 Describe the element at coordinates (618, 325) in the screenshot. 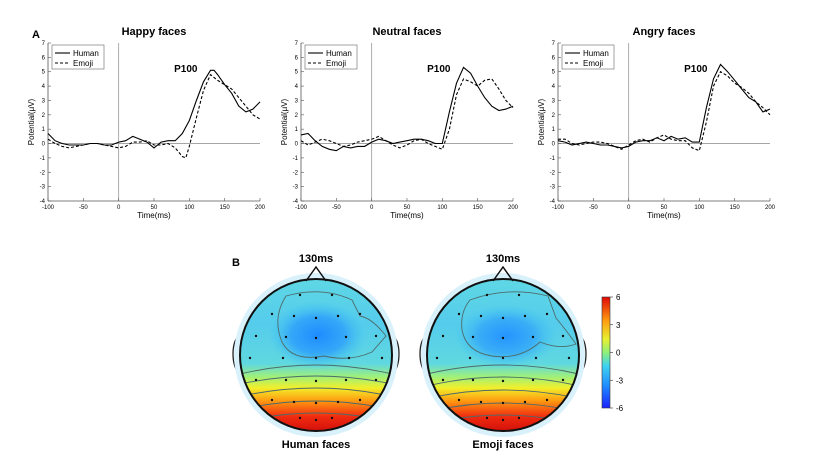

I see `colorbar-tick-label: 3` at that location.